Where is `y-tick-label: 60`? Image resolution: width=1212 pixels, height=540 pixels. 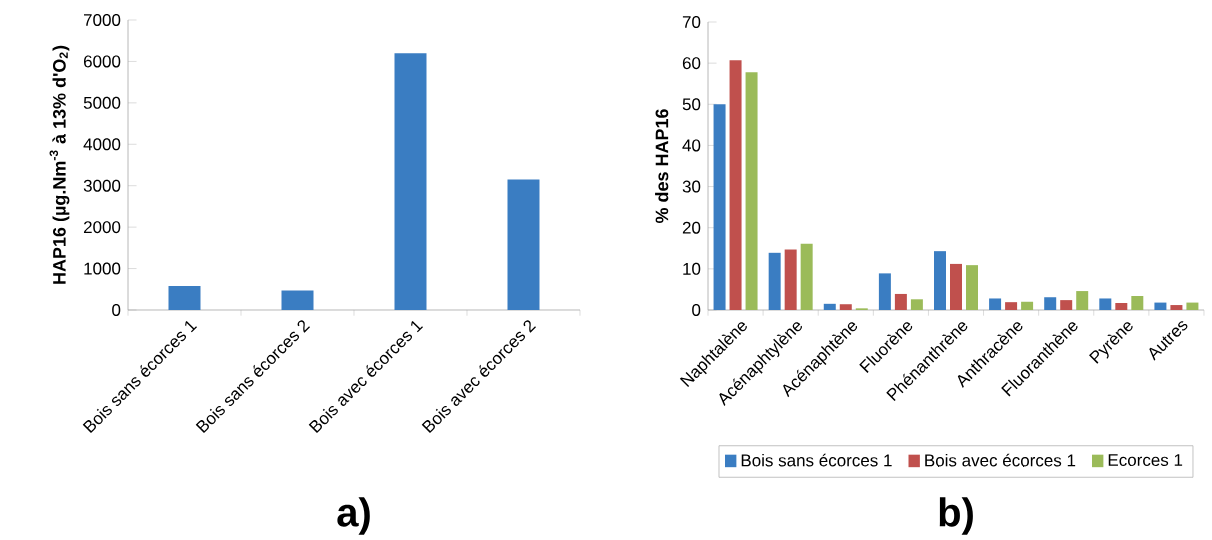 y-tick-label: 60 is located at coordinates (691, 63).